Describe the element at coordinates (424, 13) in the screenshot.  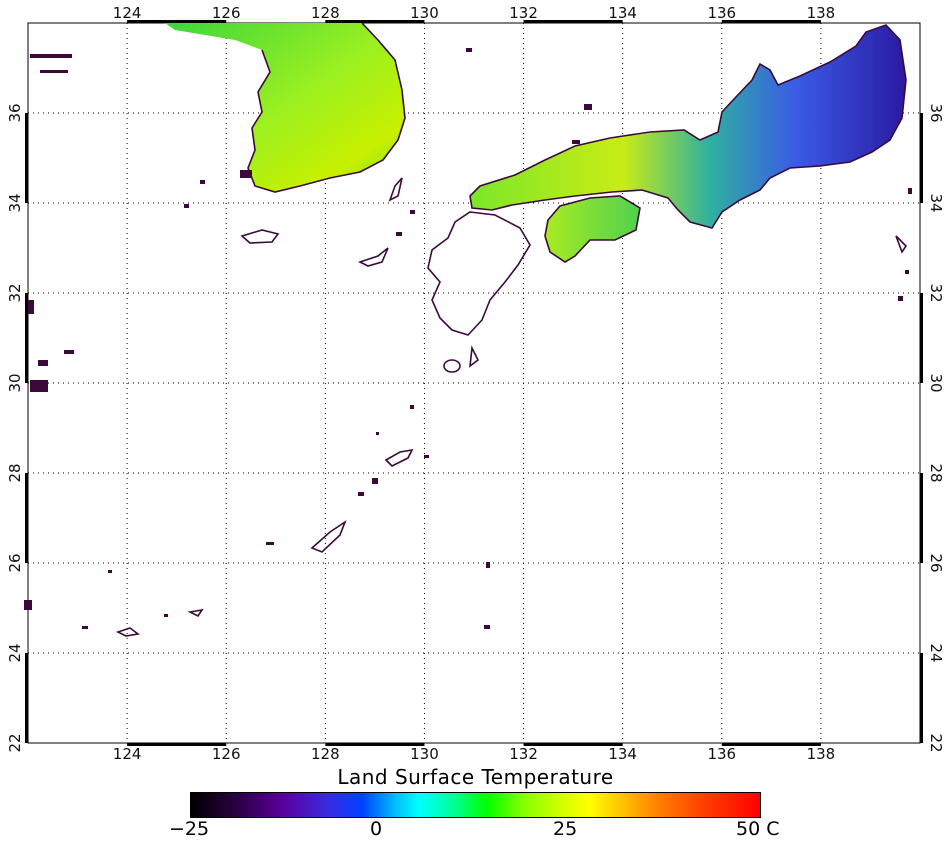
I see `lon-label-top: 130` at that location.